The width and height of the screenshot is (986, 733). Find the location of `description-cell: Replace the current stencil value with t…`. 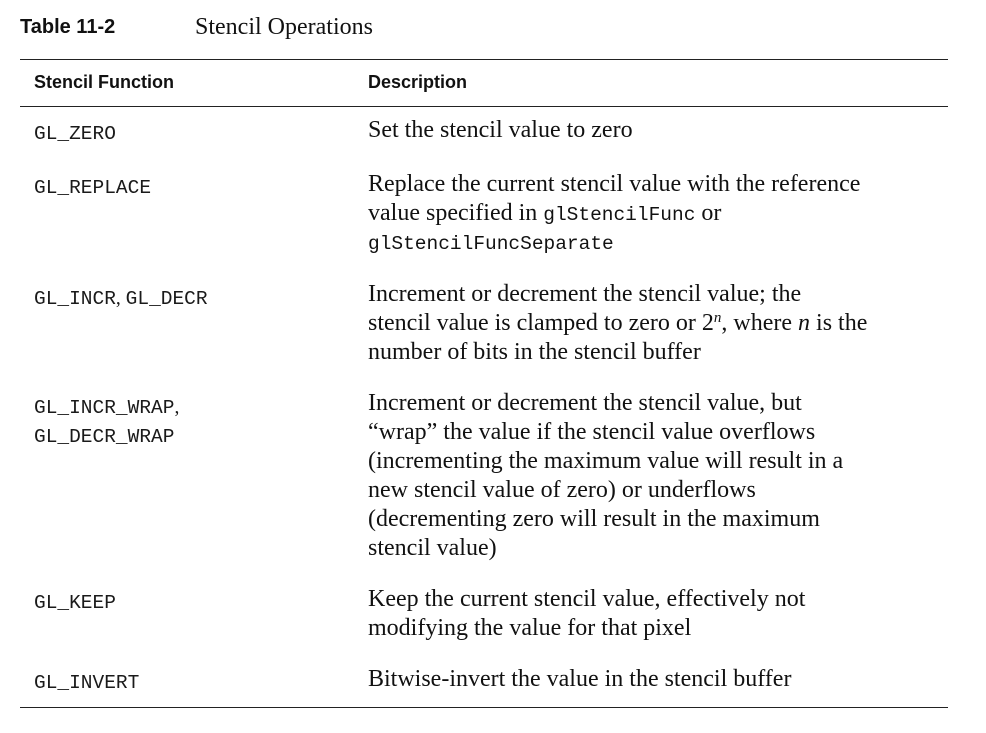

description-cell: Replace the current stencil value with t… is located at coordinates (658, 214).